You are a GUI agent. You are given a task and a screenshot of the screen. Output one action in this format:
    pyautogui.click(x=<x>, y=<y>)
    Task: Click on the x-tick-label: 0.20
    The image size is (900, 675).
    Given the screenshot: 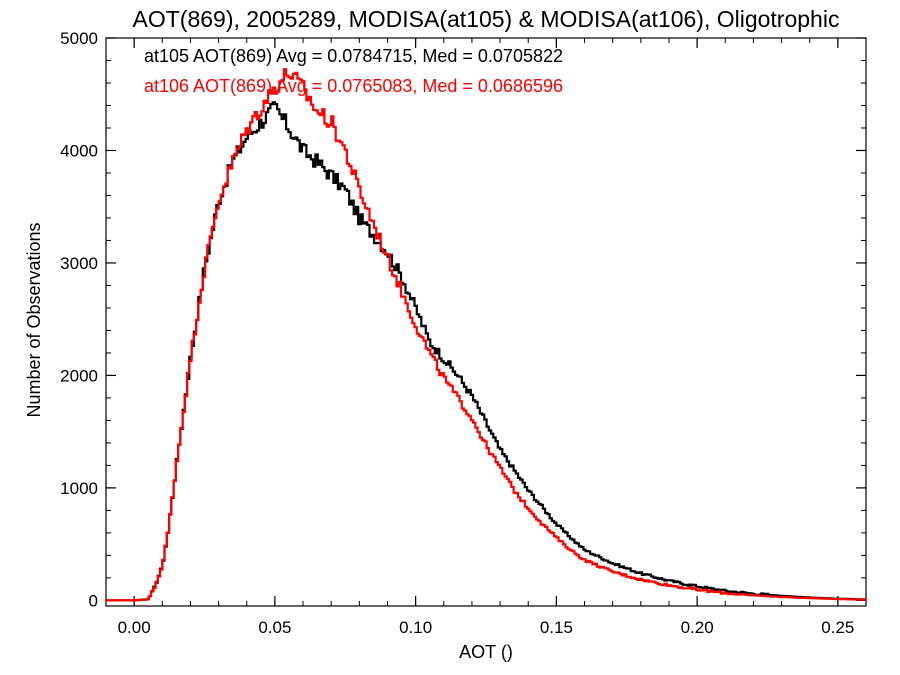 What is the action you would take?
    pyautogui.click(x=697, y=627)
    